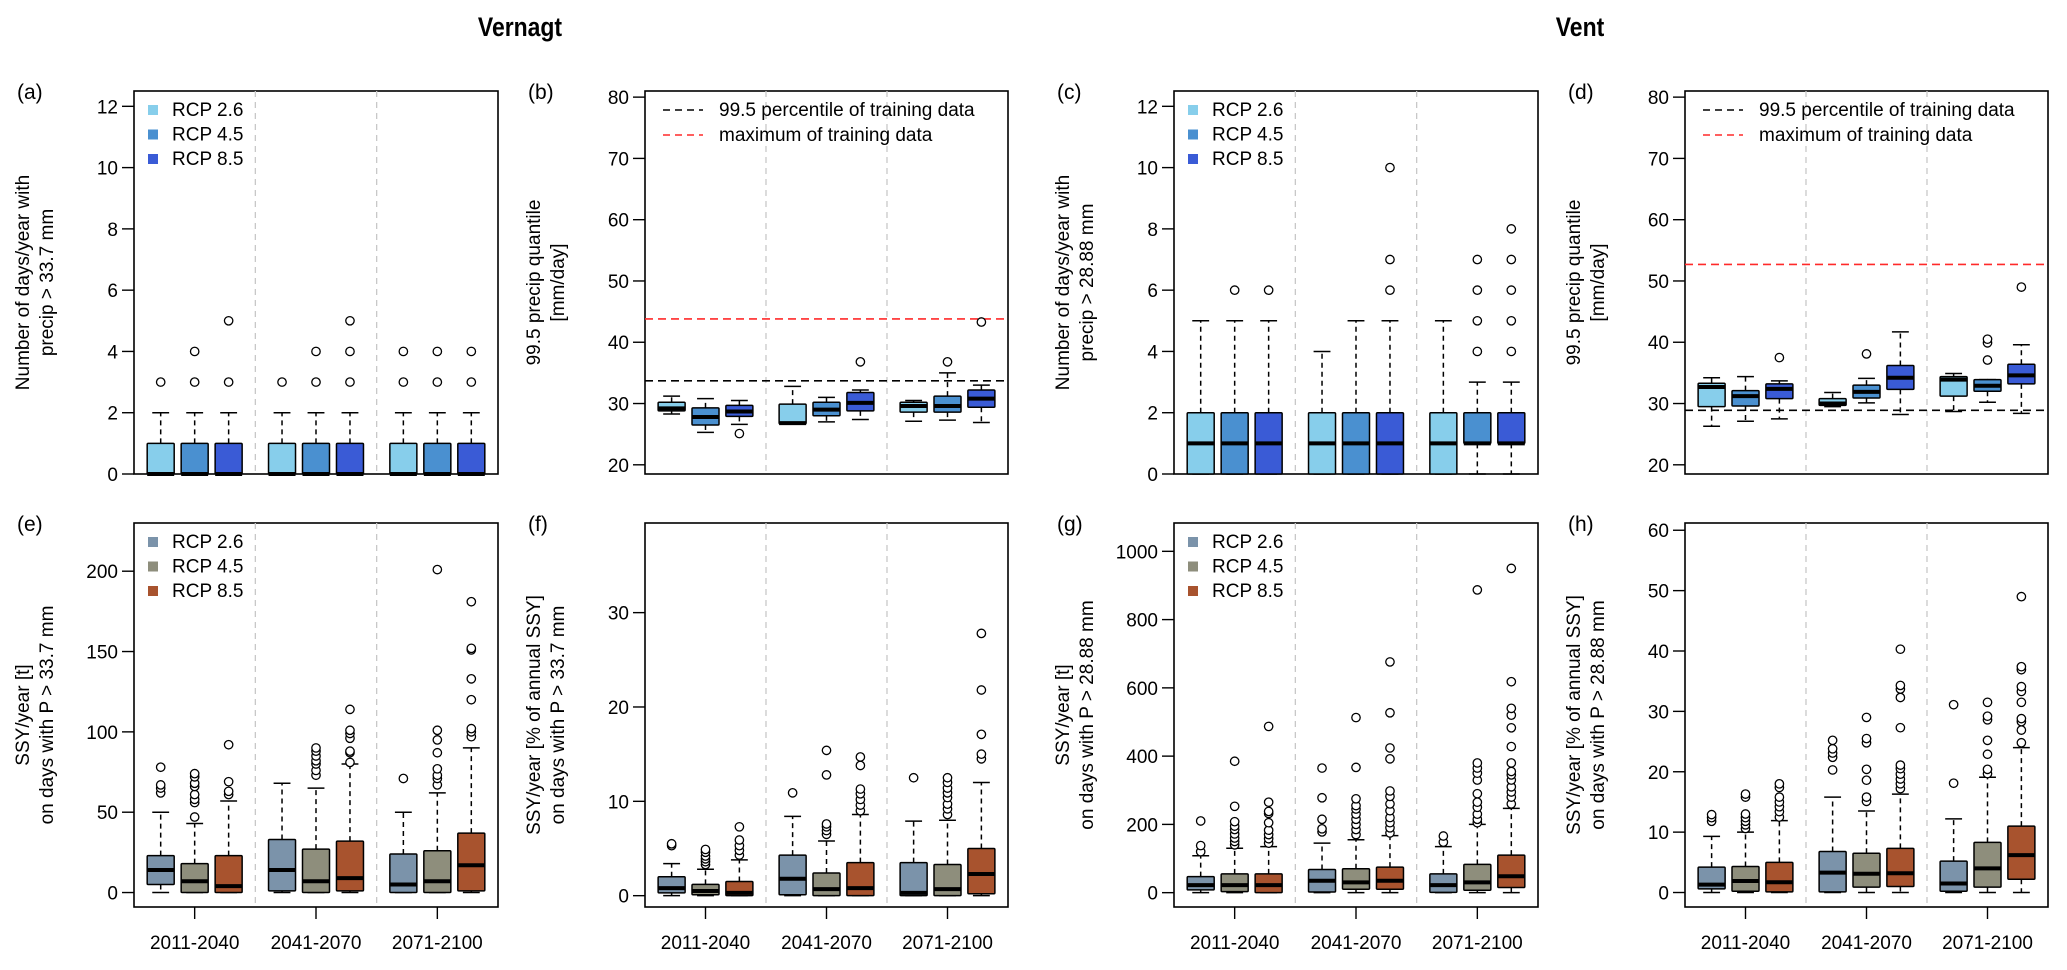 The image size is (2067, 970). I want to click on y-tick-label: 100, so click(102, 733).